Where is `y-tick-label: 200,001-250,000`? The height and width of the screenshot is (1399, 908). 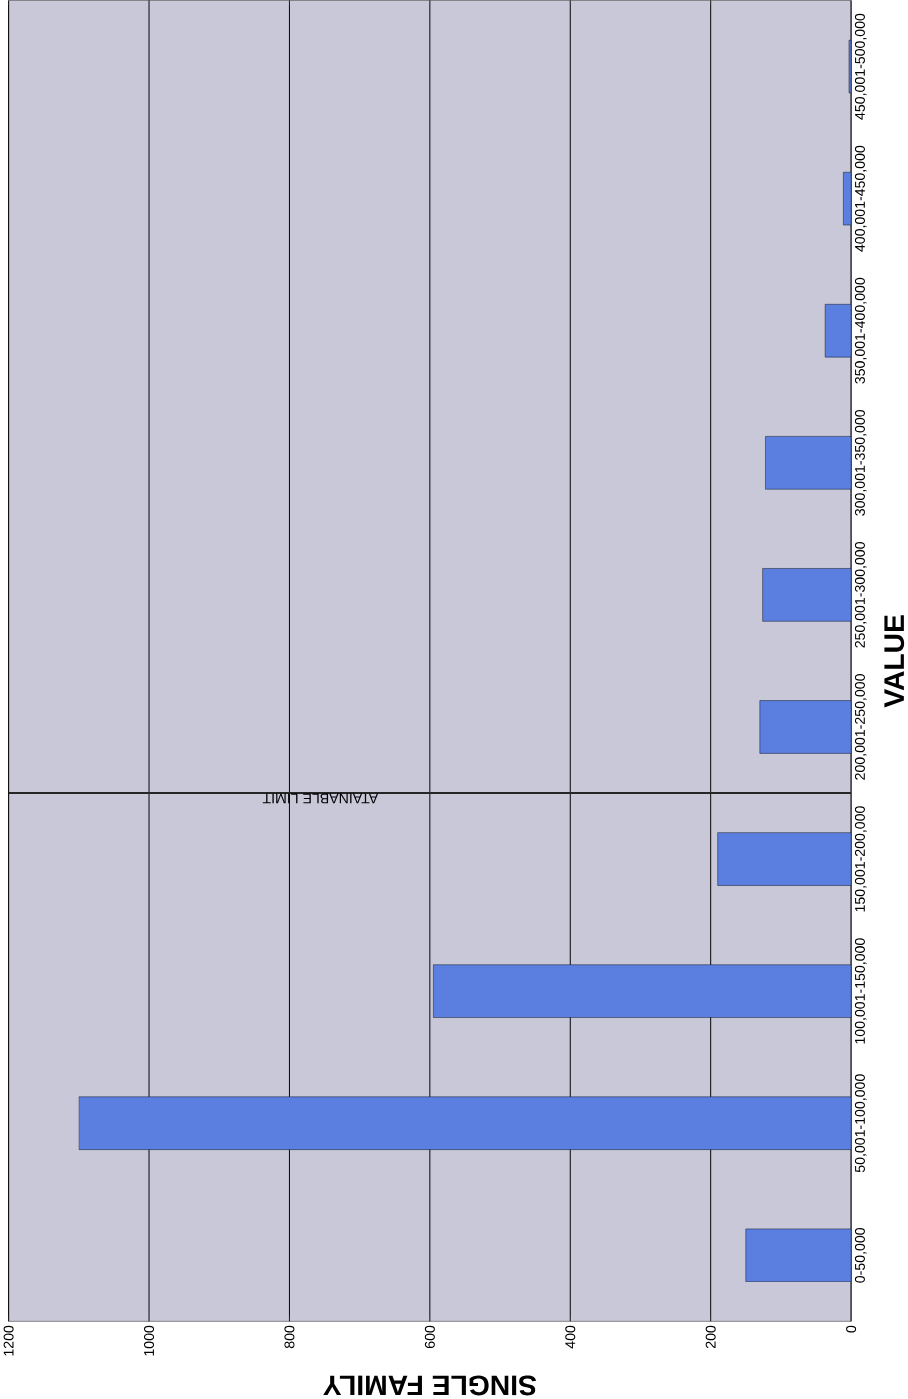
y-tick-label: 200,001-250,000 is located at coordinates (861, 727).